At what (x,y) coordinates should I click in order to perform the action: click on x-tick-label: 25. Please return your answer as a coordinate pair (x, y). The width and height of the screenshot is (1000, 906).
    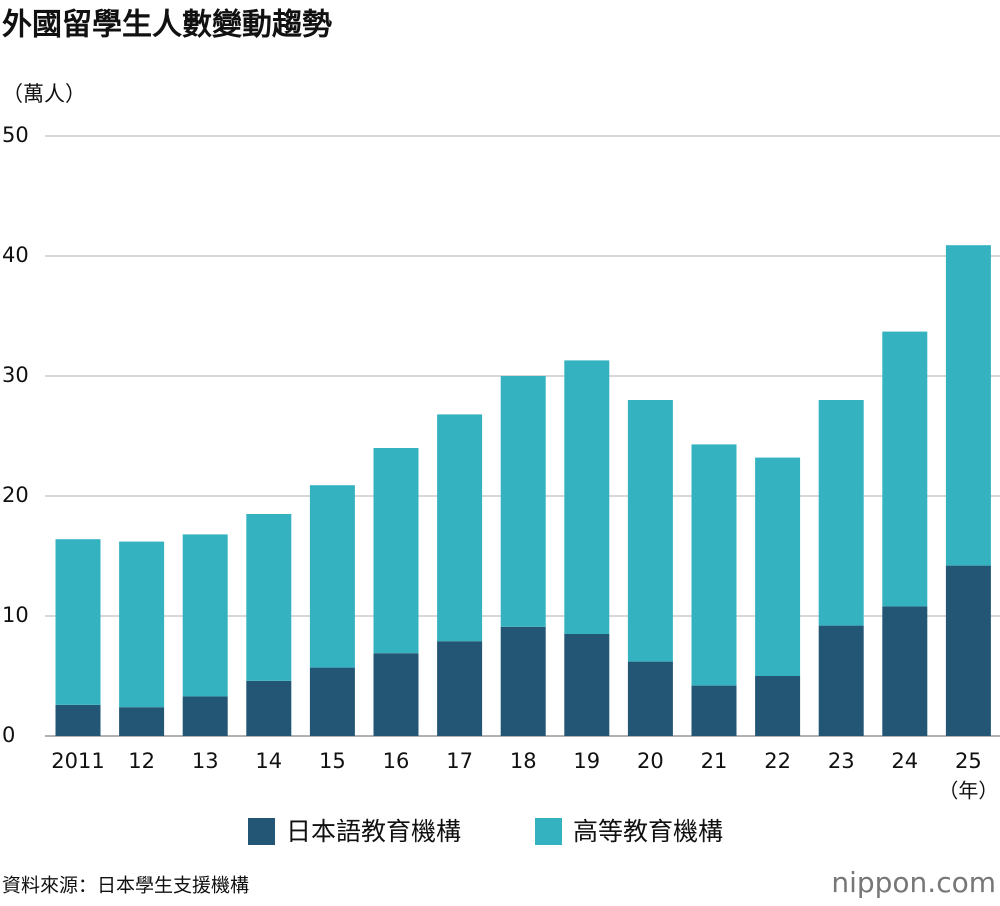
    Looking at the image, I should click on (968, 761).